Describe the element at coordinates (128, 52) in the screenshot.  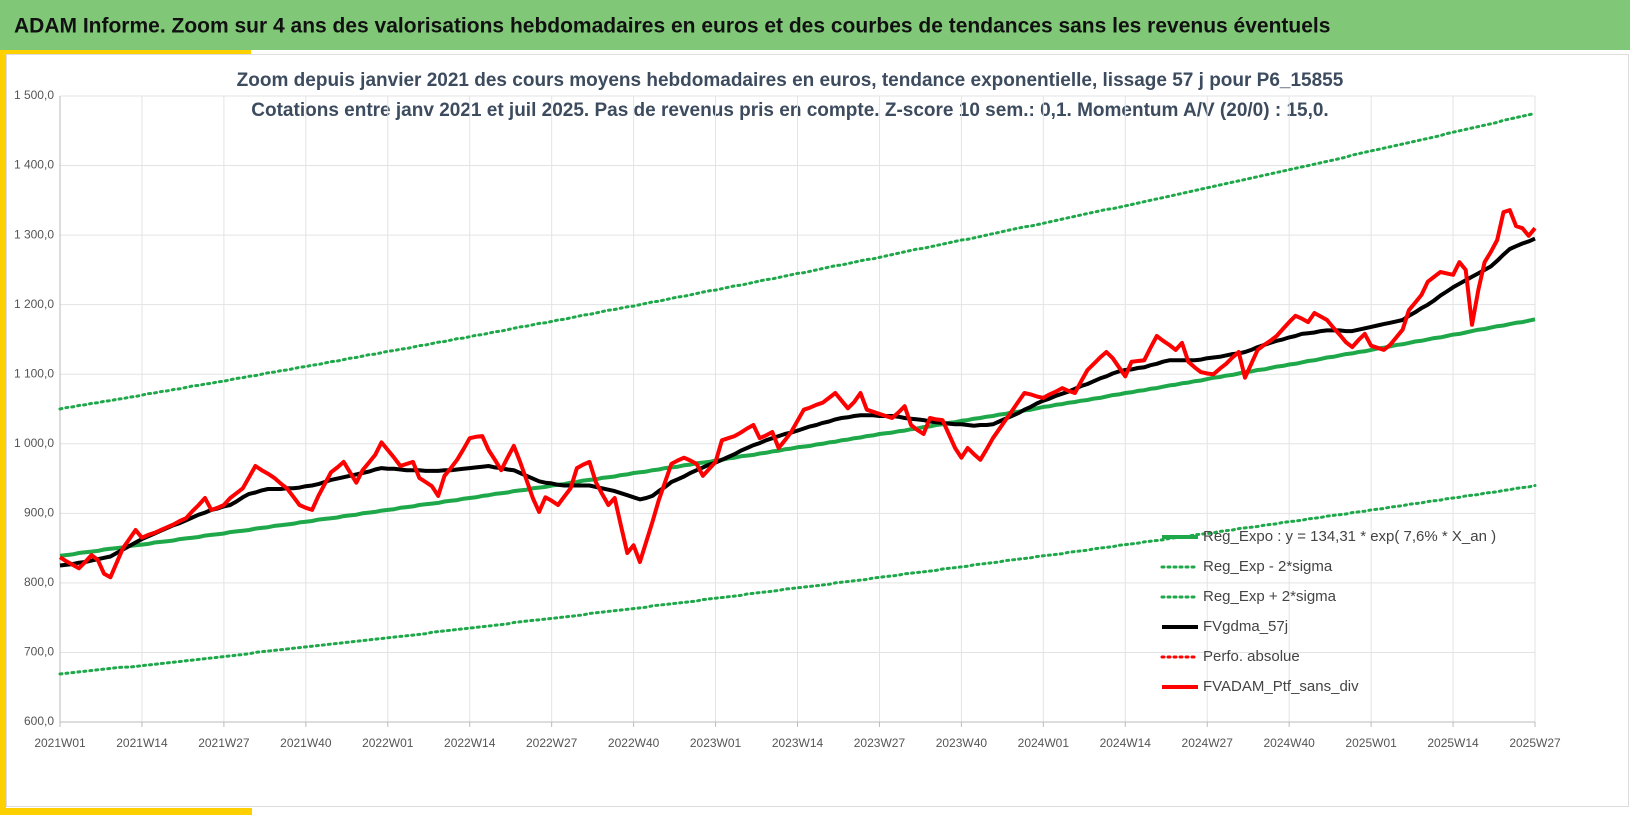
I see `top-strip` at that location.